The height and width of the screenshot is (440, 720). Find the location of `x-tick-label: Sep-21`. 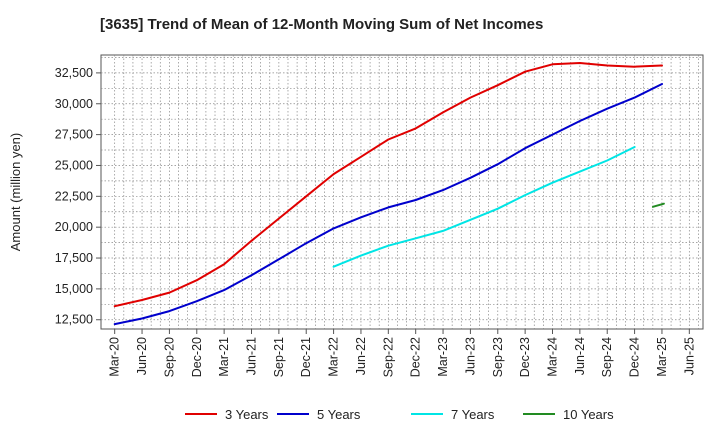

x-tick-label: Sep-21 is located at coordinates (279, 357).